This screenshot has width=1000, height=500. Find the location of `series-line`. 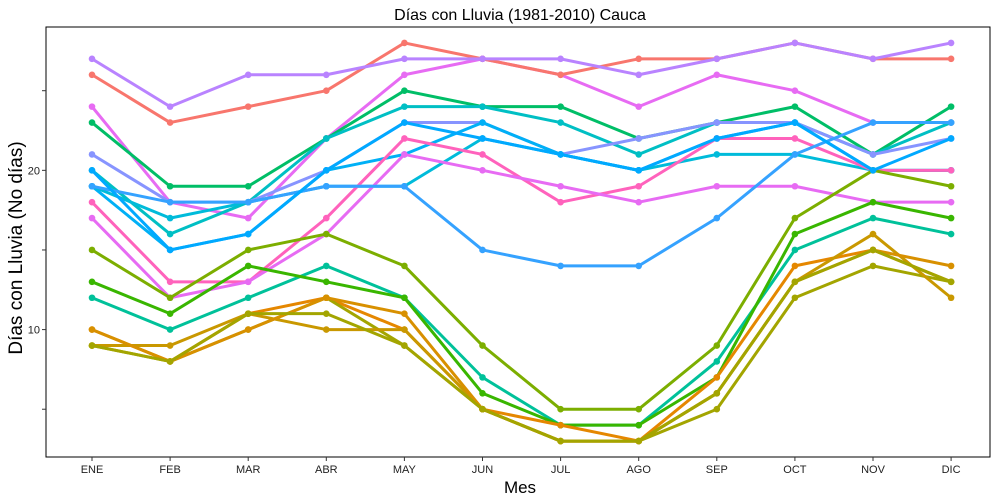

series-line is located at coordinates (521, 83).